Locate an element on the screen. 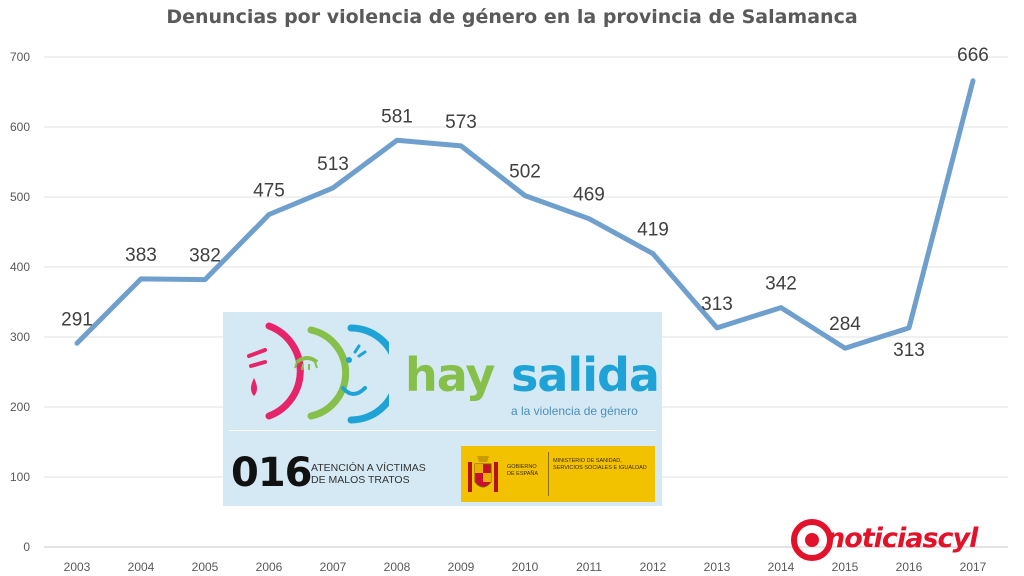 The width and height of the screenshot is (1024, 576). data-label: 342 is located at coordinates (781, 284).